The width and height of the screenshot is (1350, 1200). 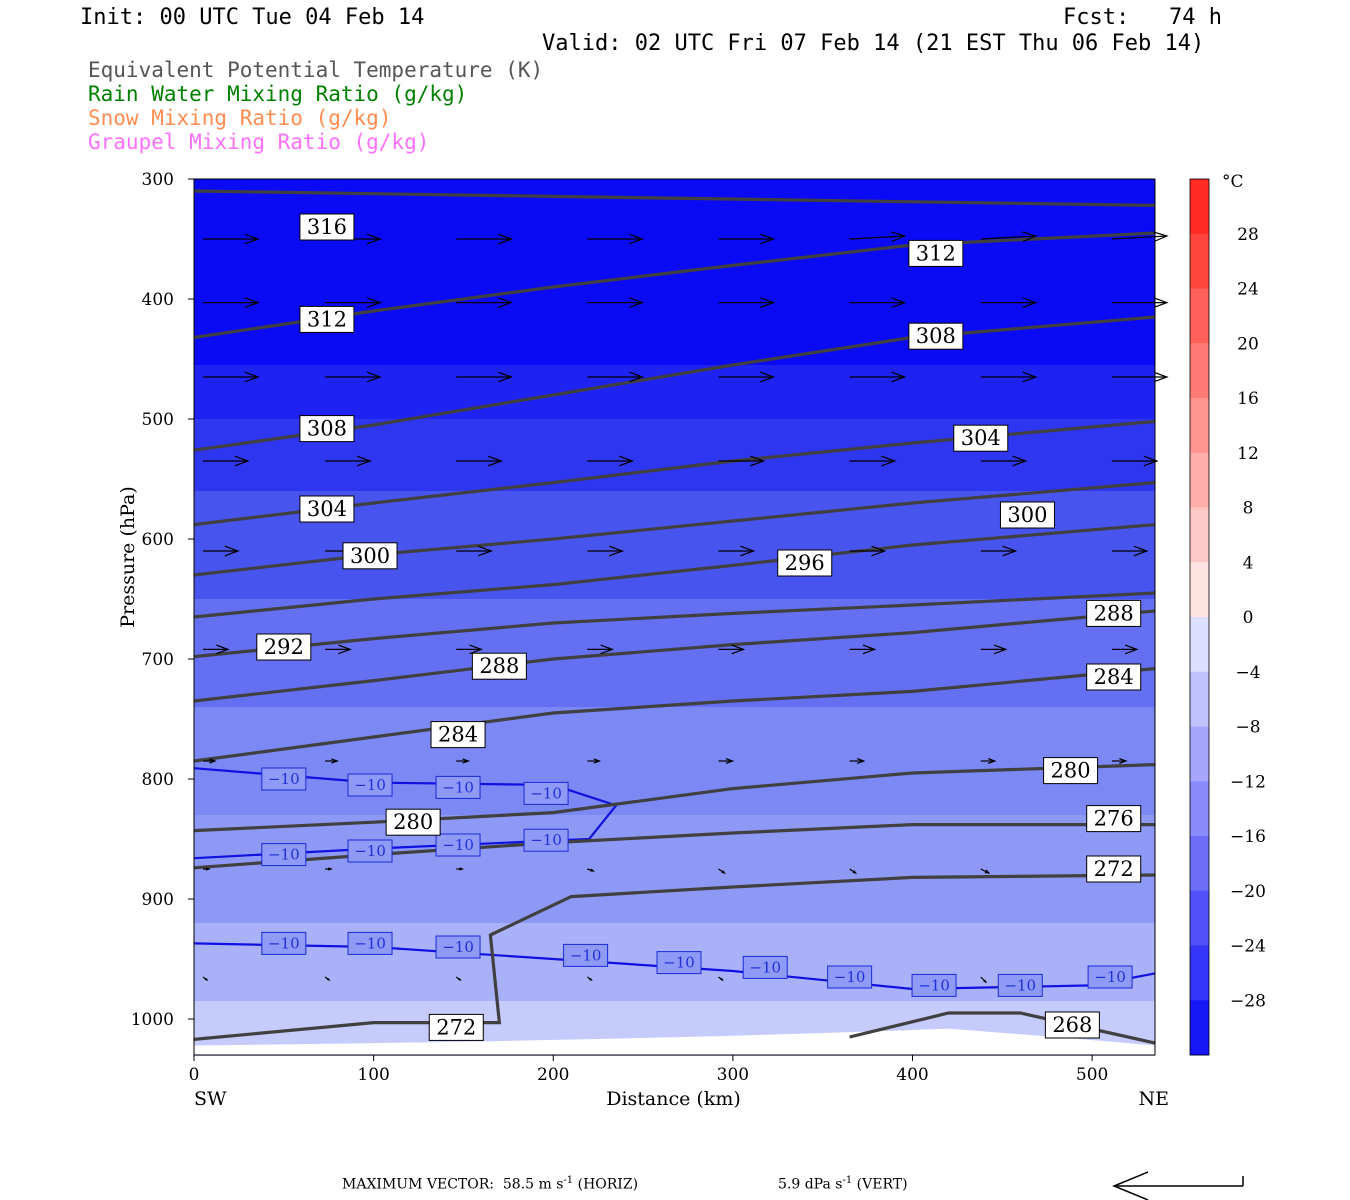 What do you see at coordinates (458, 735) in the screenshot?
I see `theta-e-label: 284` at bounding box center [458, 735].